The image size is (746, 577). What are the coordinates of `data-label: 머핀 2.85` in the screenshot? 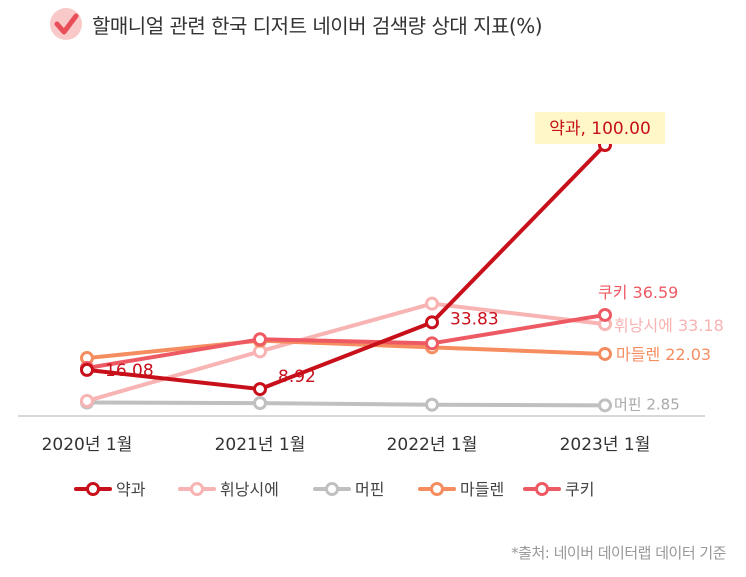 It's located at (647, 404).